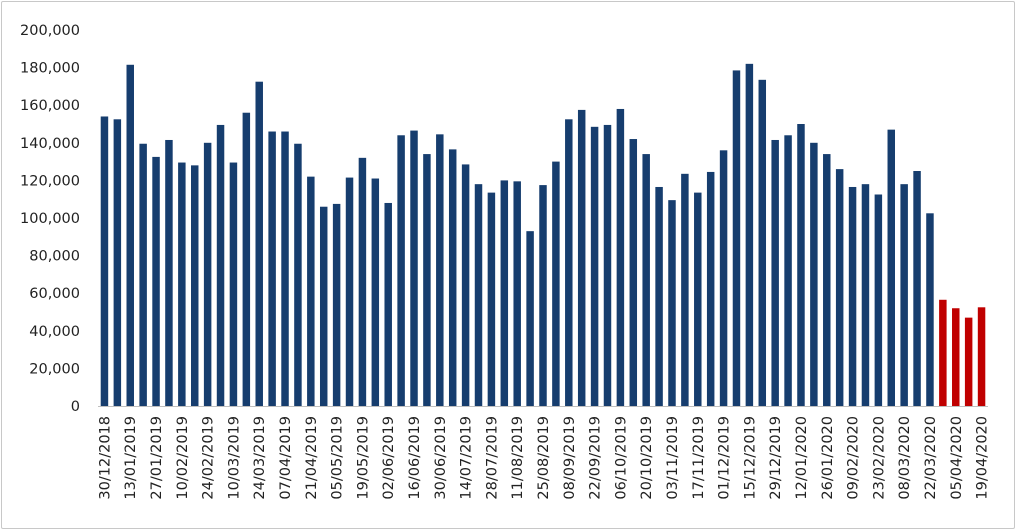 This screenshot has width=1016, height=530. Describe the element at coordinates (441, 458) in the screenshot. I see `x-tick-label: 30/06/2019` at that location.